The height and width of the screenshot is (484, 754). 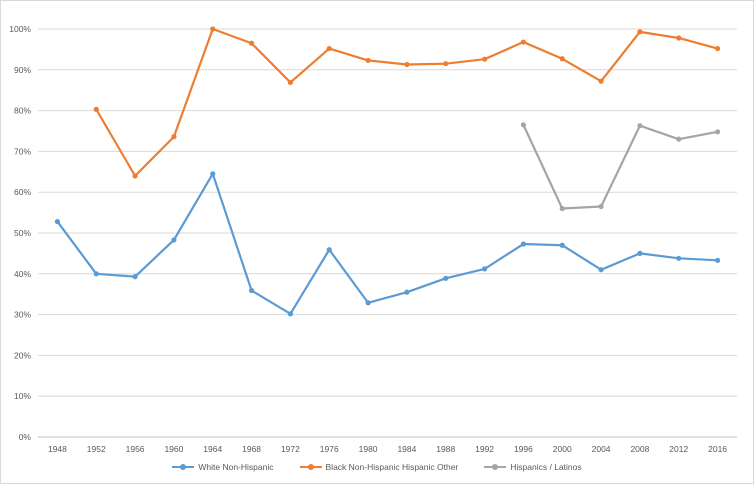 What do you see at coordinates (445, 449) in the screenshot?
I see `x-tick-label: 1988` at bounding box center [445, 449].